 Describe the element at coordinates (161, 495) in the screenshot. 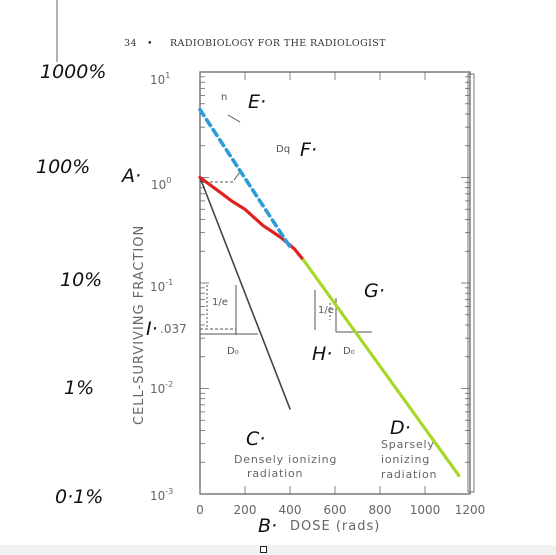

I see `y-tick-label-5: 10⁻³` at that location.